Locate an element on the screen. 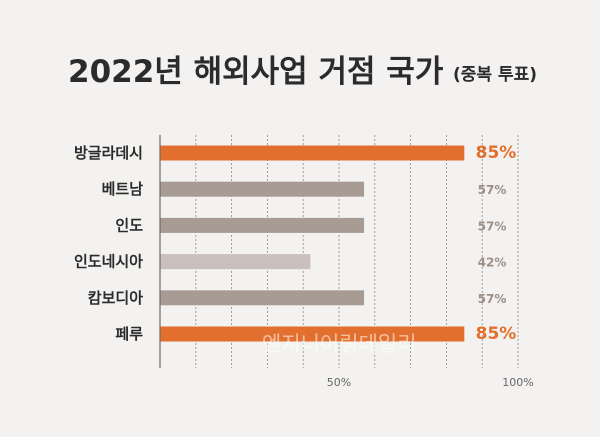 This screenshot has width=600, height=437. watermark: 엔지니어링데일리 is located at coordinates (339, 344).